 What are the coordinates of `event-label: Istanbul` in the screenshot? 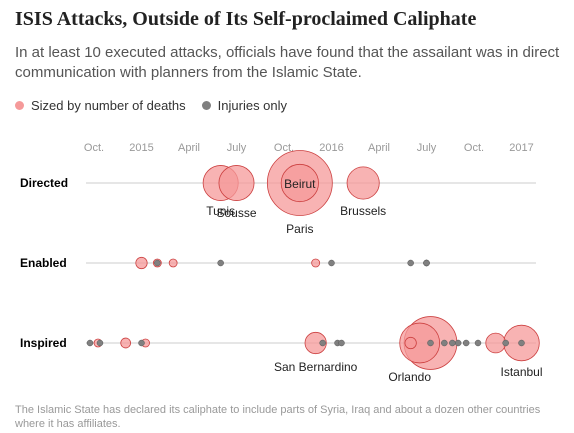 It's located at (521, 372).